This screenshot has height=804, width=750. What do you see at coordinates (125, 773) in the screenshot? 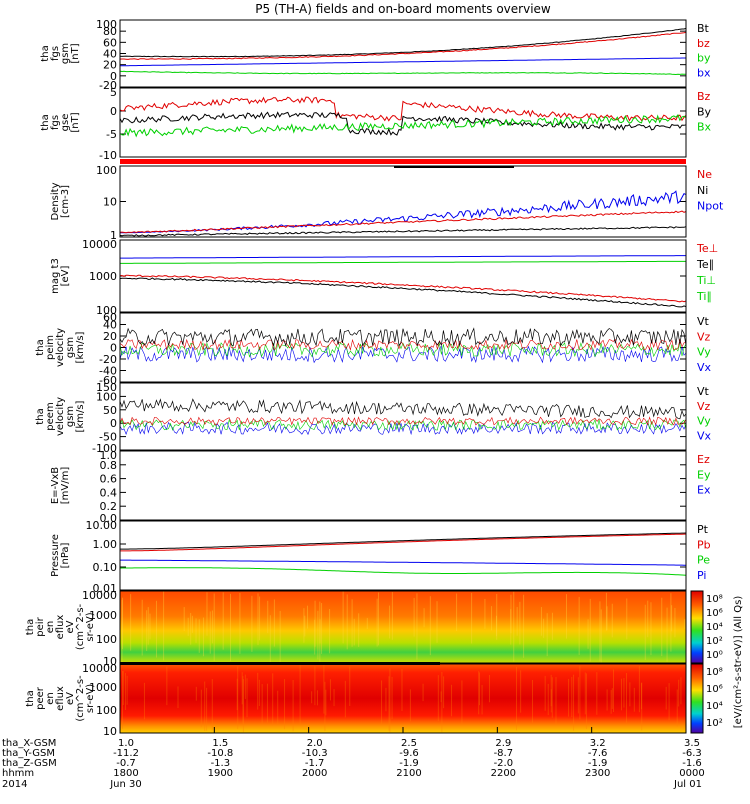
I see `x-tick-label: 1800` at bounding box center [125, 773].